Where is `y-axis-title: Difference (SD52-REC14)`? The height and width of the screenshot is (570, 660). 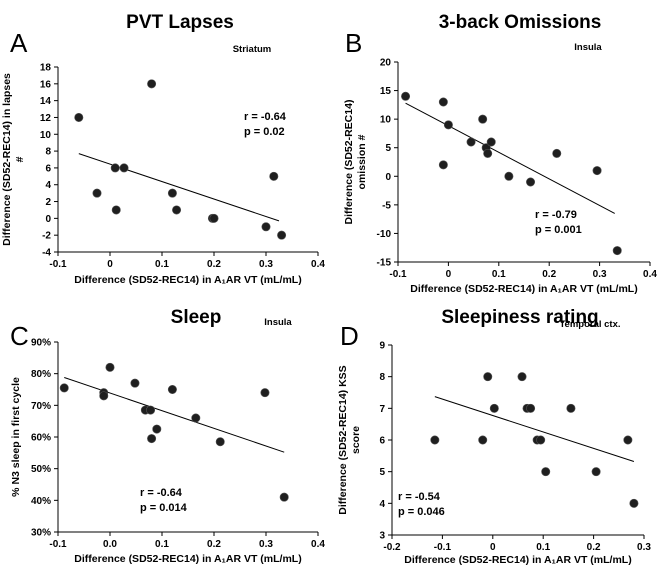 y-axis-title: Difference (SD52-REC14) is located at coordinates (349, 162).